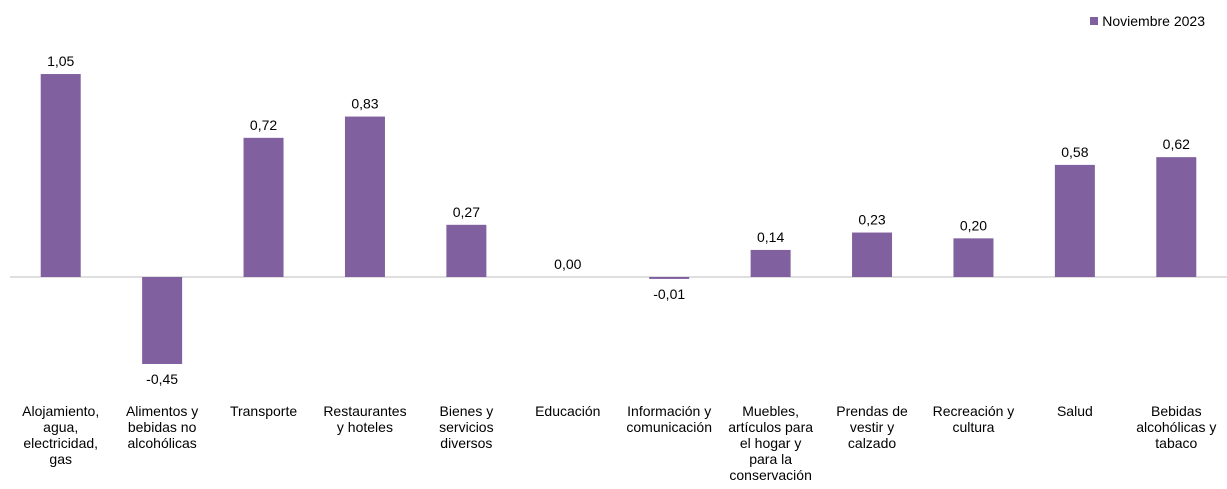  I want to click on category-label: Educación, so click(567, 411).